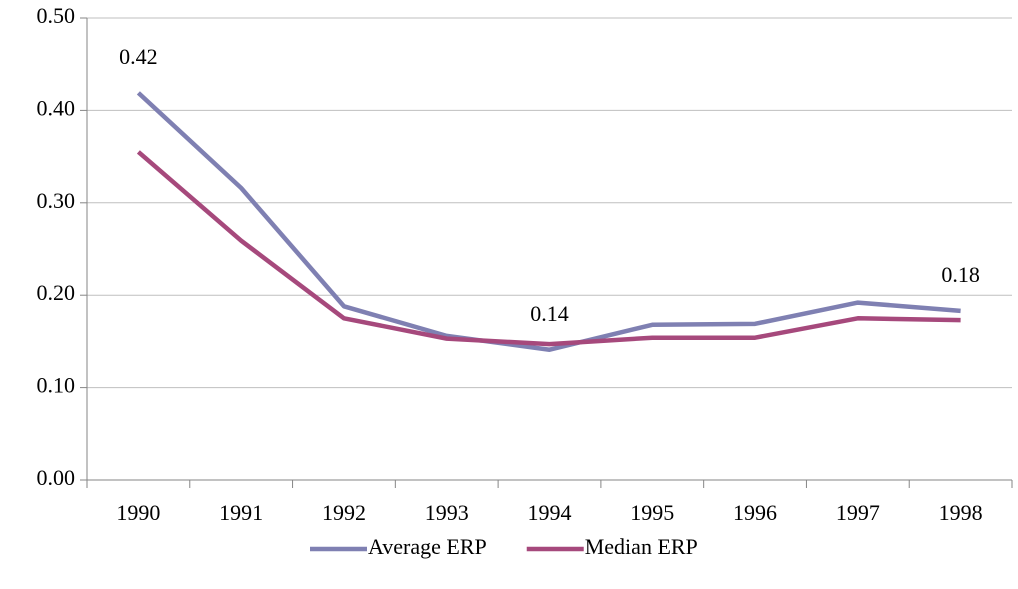  What do you see at coordinates (241, 512) in the screenshot?
I see `x-tick-label: 1991` at bounding box center [241, 512].